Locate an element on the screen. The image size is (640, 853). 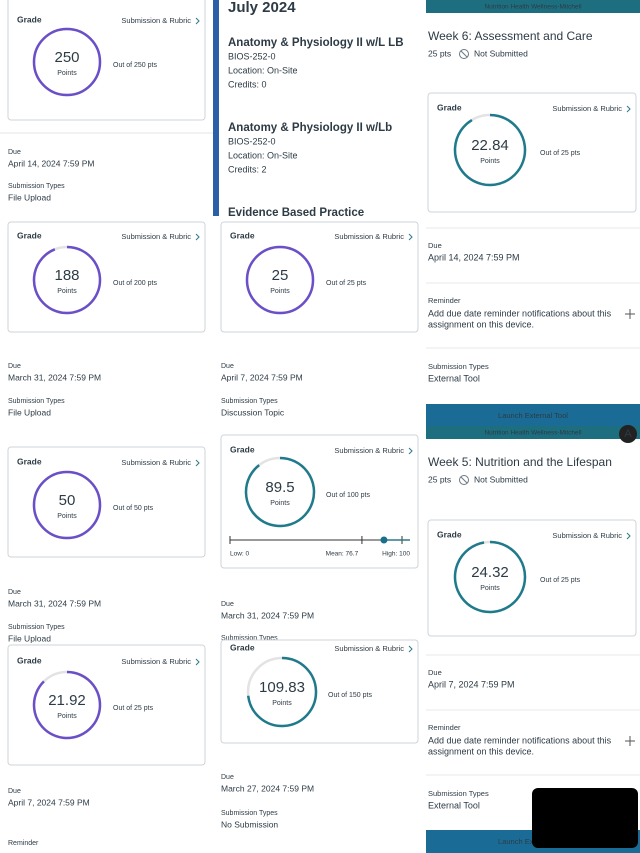
detail-value: Discussion Topic is located at coordinates (253, 412).